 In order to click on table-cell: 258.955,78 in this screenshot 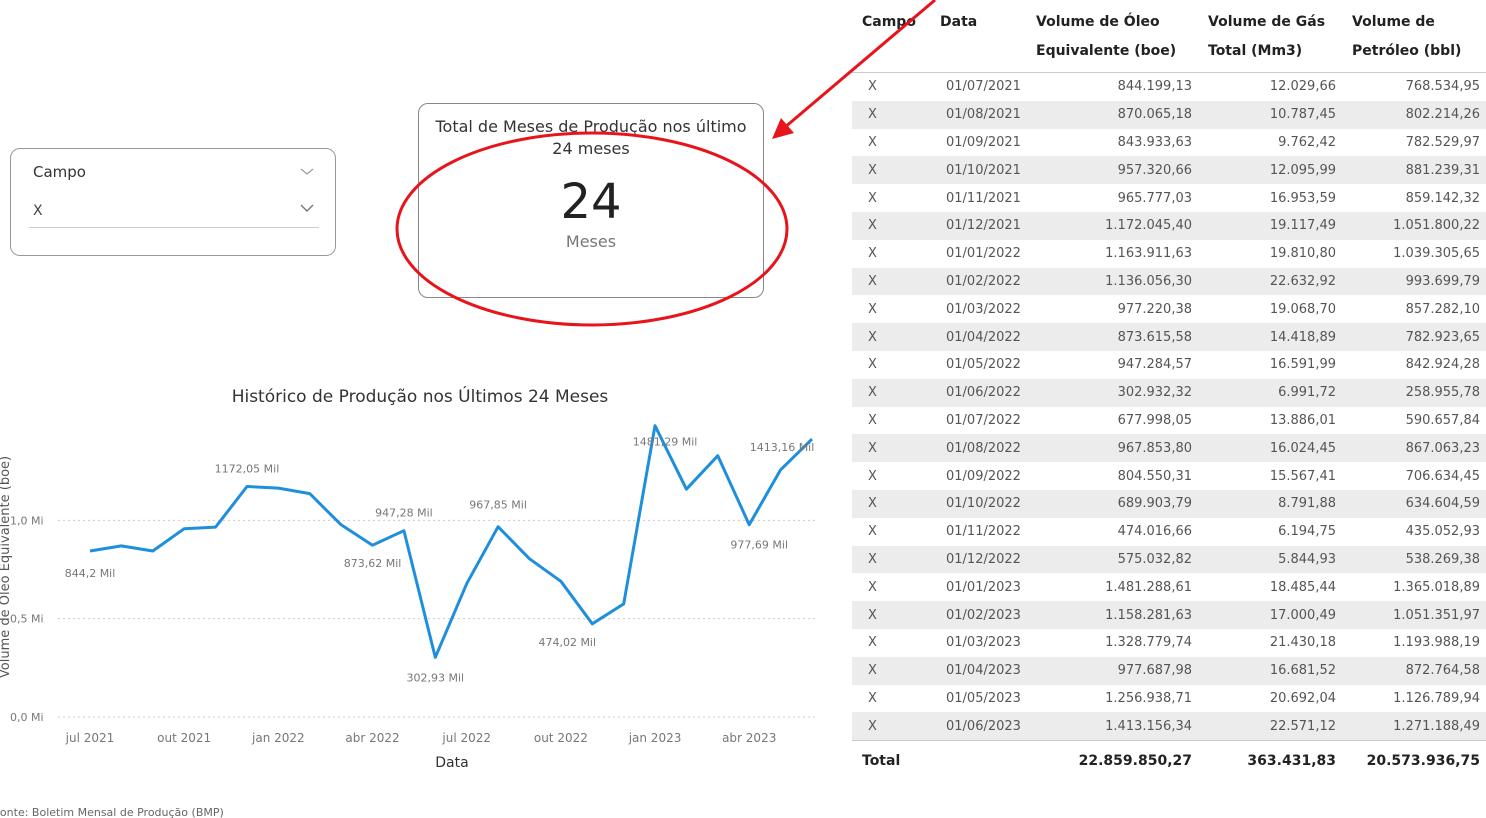, I will do `click(1414, 392)`.